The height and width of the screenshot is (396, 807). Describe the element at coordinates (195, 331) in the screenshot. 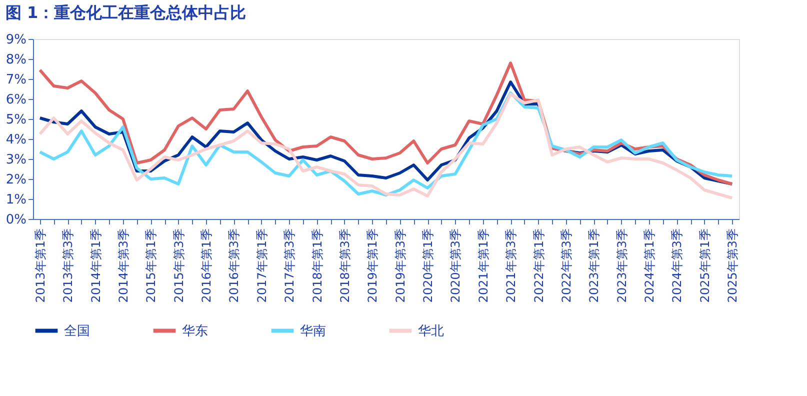

I see `legend-label: 华东` at that location.